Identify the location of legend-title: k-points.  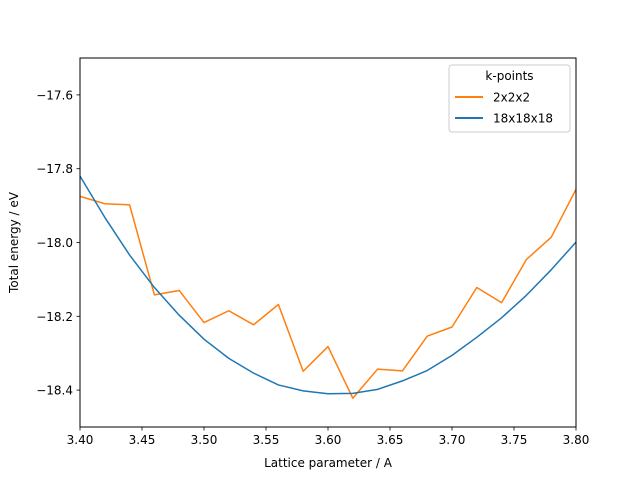
(509, 76).